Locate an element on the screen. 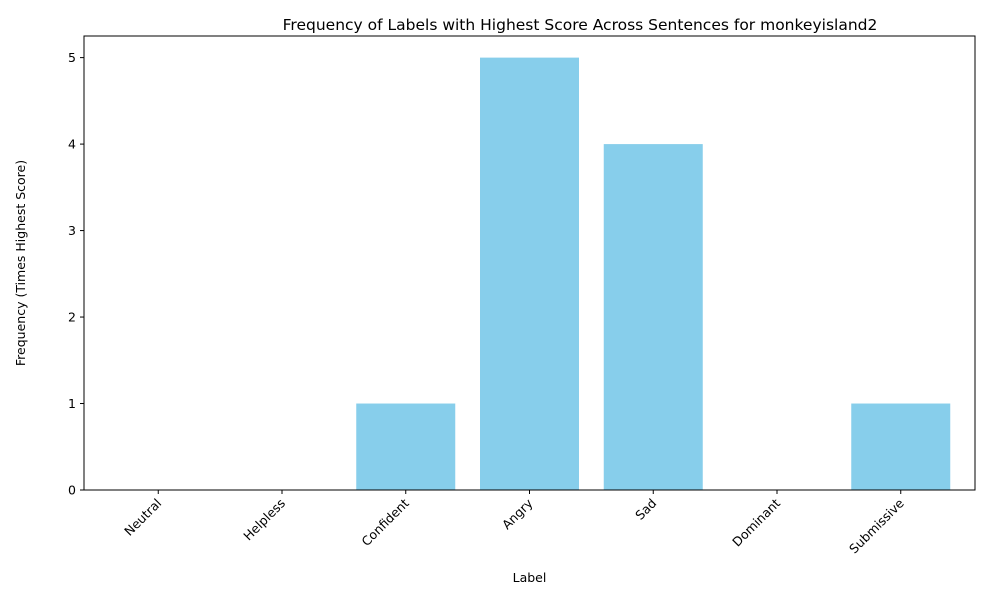 The image size is (1000, 600). x-axis-label: Label is located at coordinates (530, 577).